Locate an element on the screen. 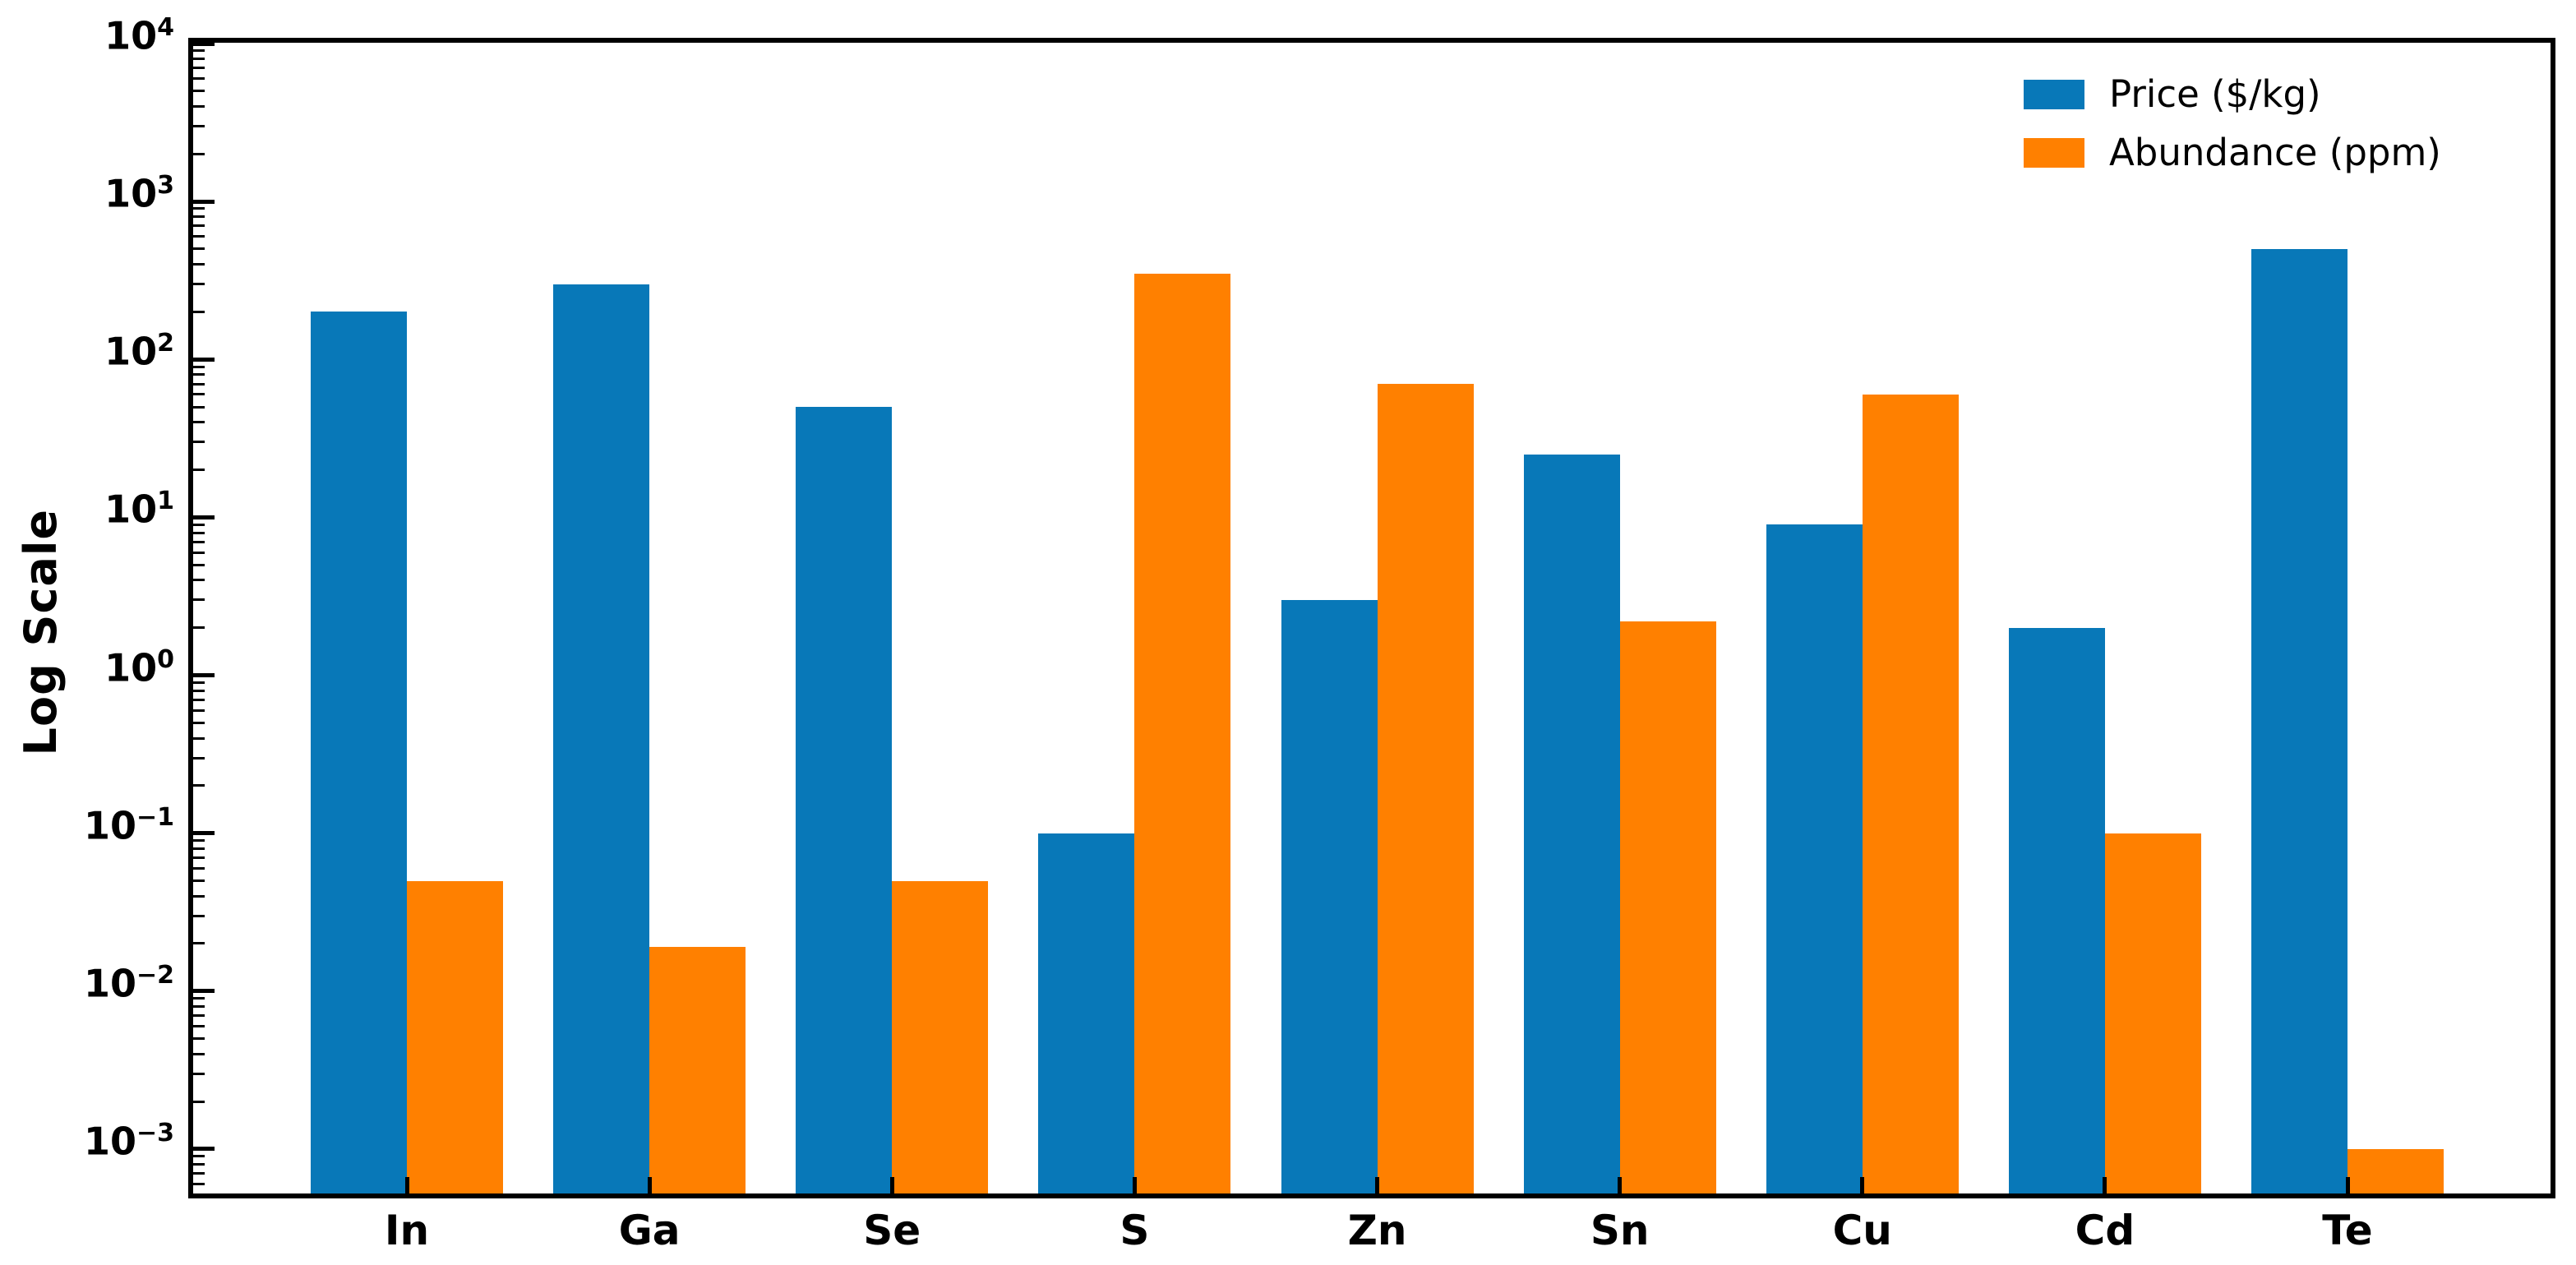 The width and height of the screenshot is (2576, 1265). y-tick-label: 103 is located at coordinates (92, 194).